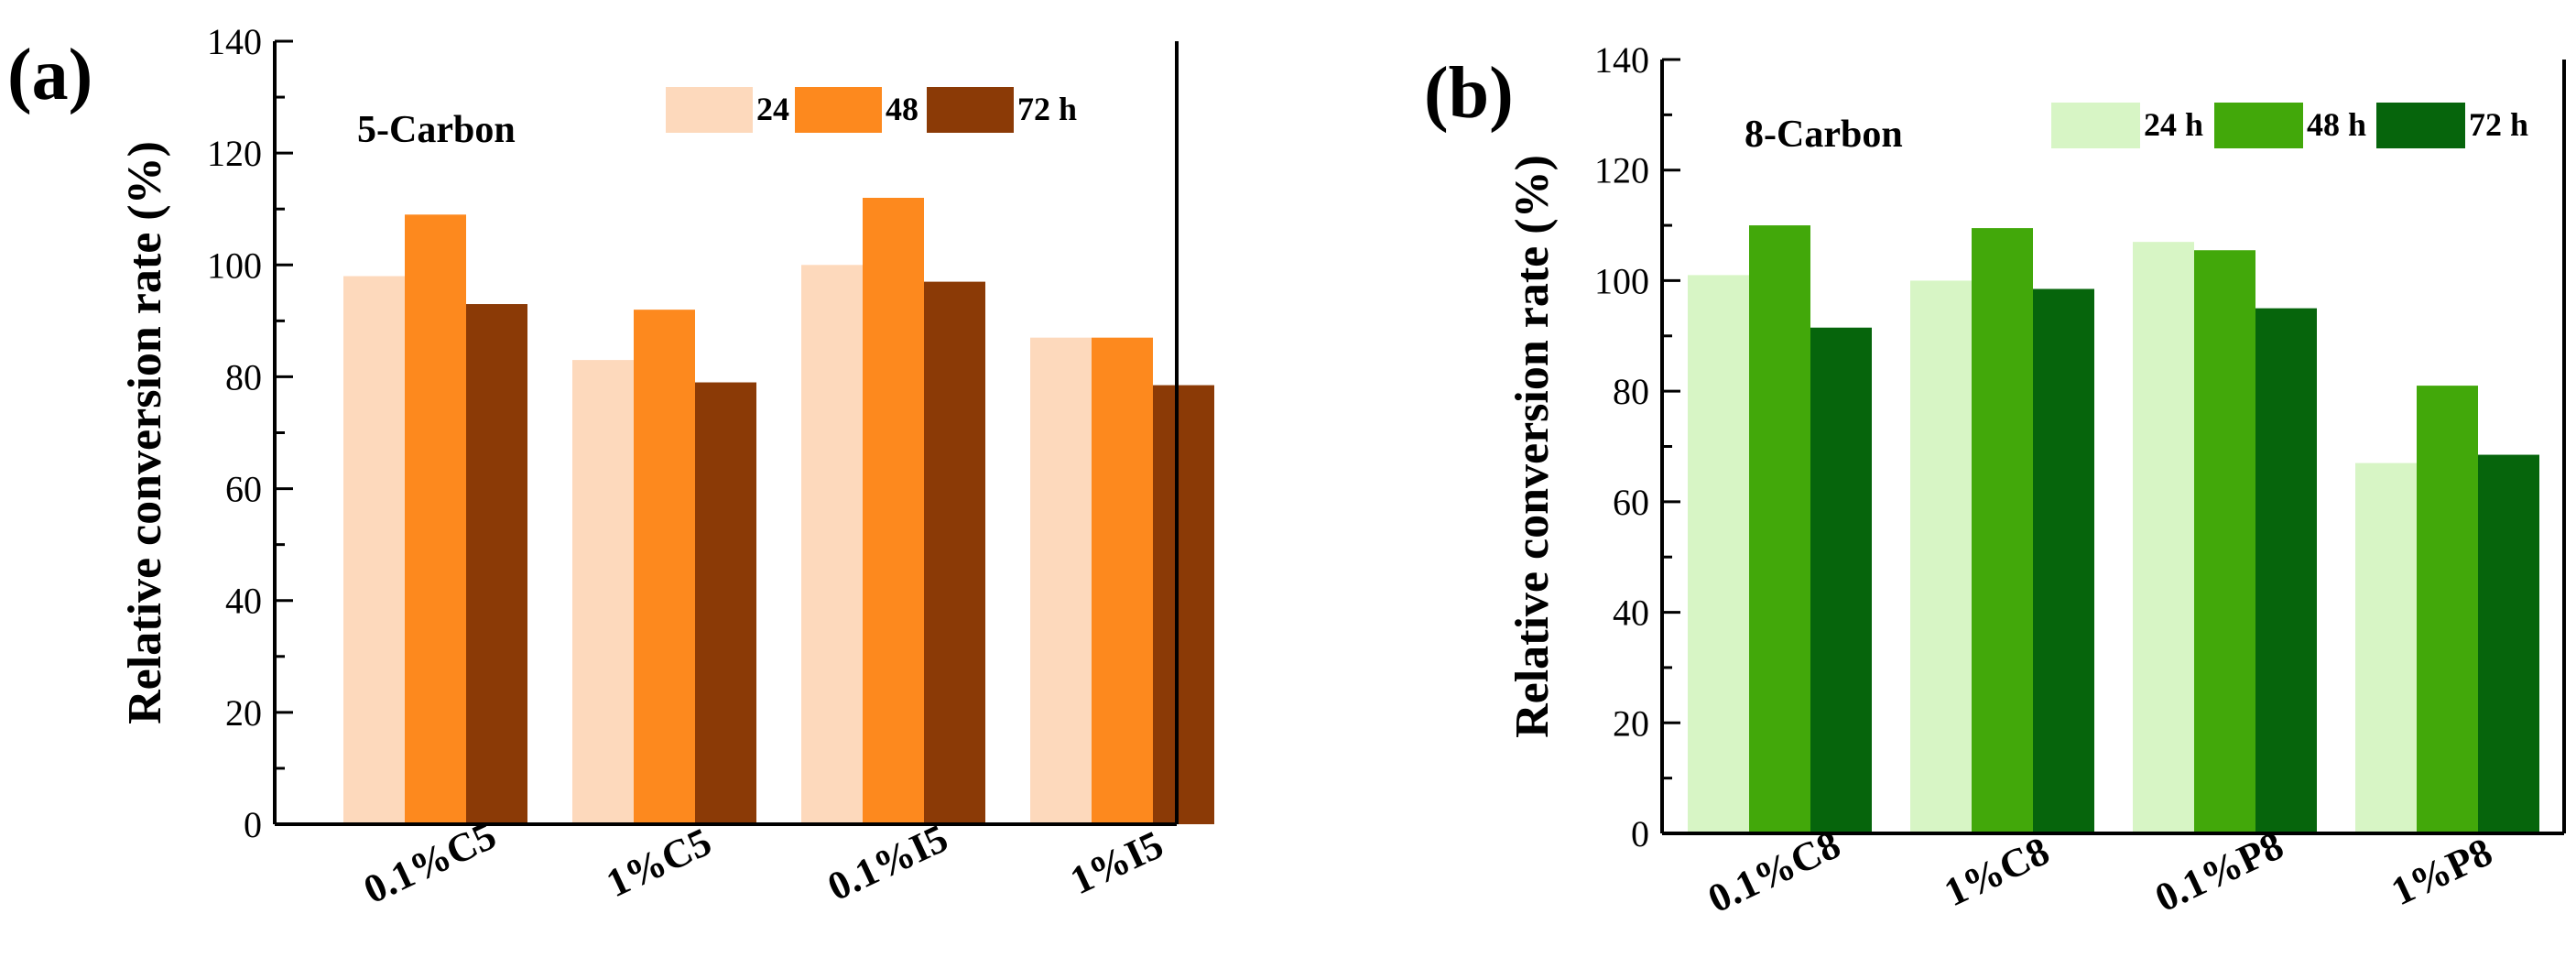 This screenshot has width=2576, height=979. What do you see at coordinates (2224, 542) in the screenshot?
I see `panel-b-bar-0.1%P8-48h` at bounding box center [2224, 542].